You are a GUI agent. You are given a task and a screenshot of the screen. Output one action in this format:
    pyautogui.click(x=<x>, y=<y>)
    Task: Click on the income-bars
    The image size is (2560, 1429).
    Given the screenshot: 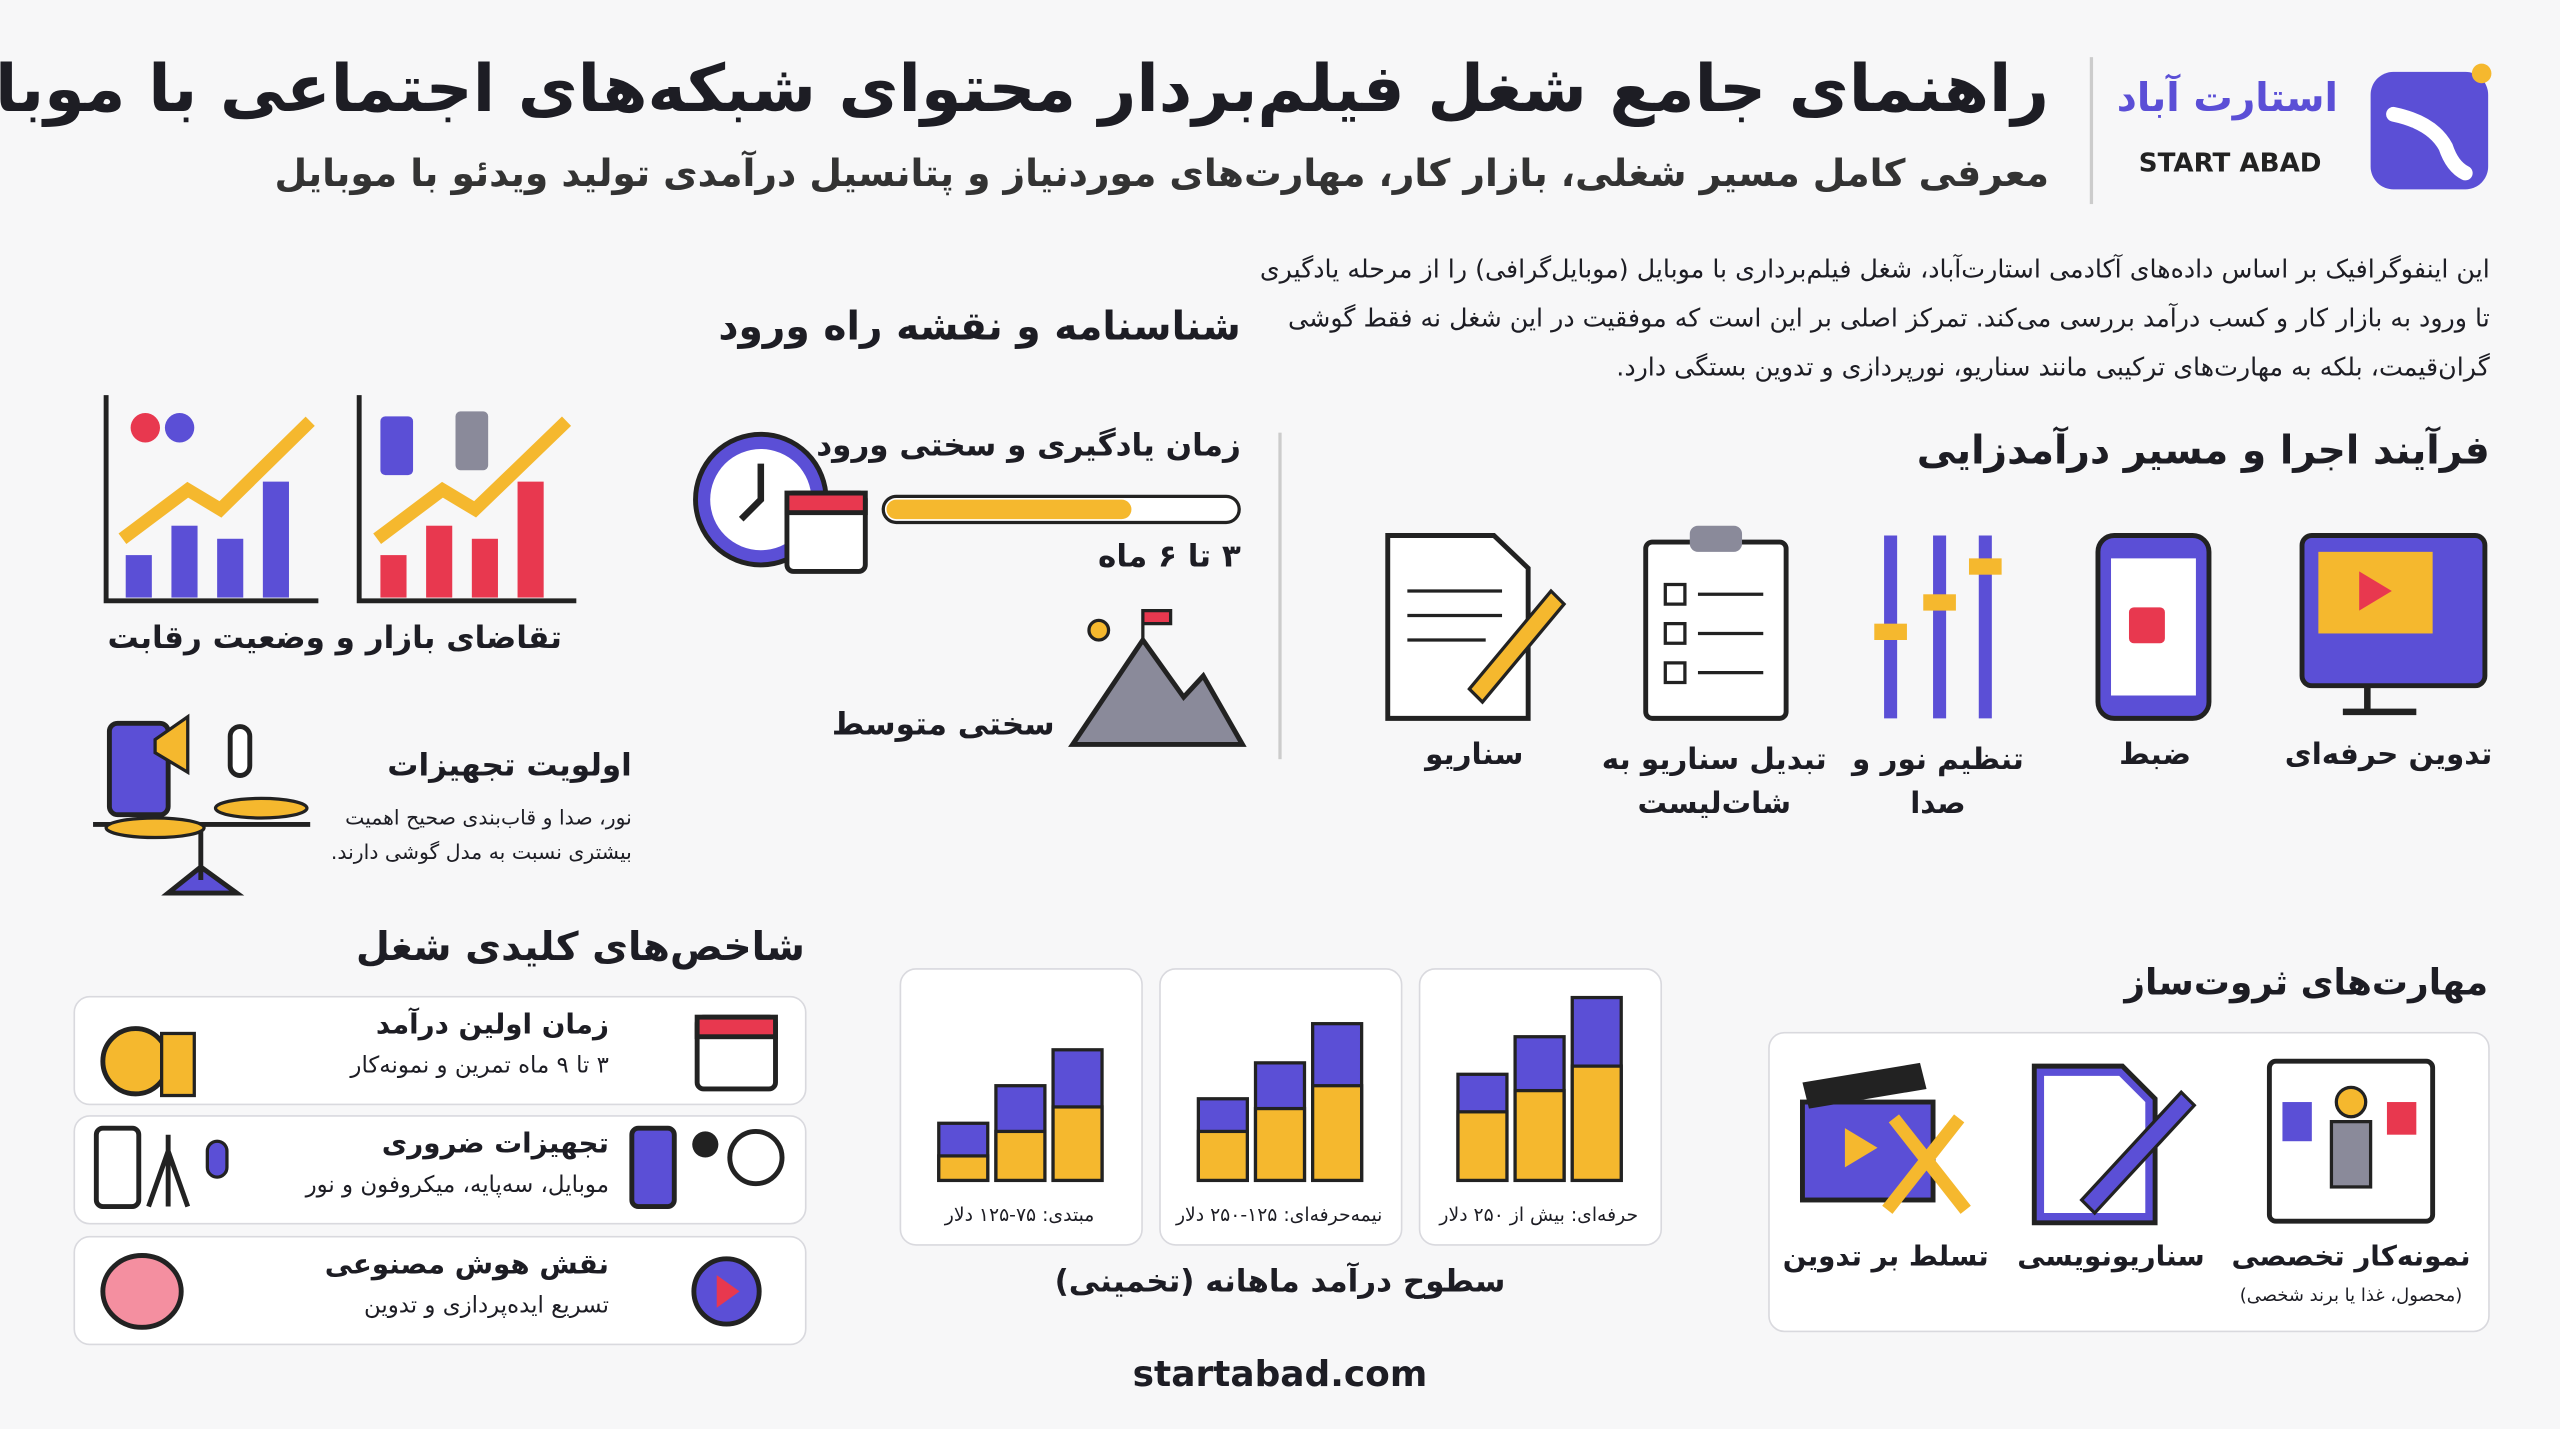 What is the action you would take?
    pyautogui.click(x=1280, y=1089)
    